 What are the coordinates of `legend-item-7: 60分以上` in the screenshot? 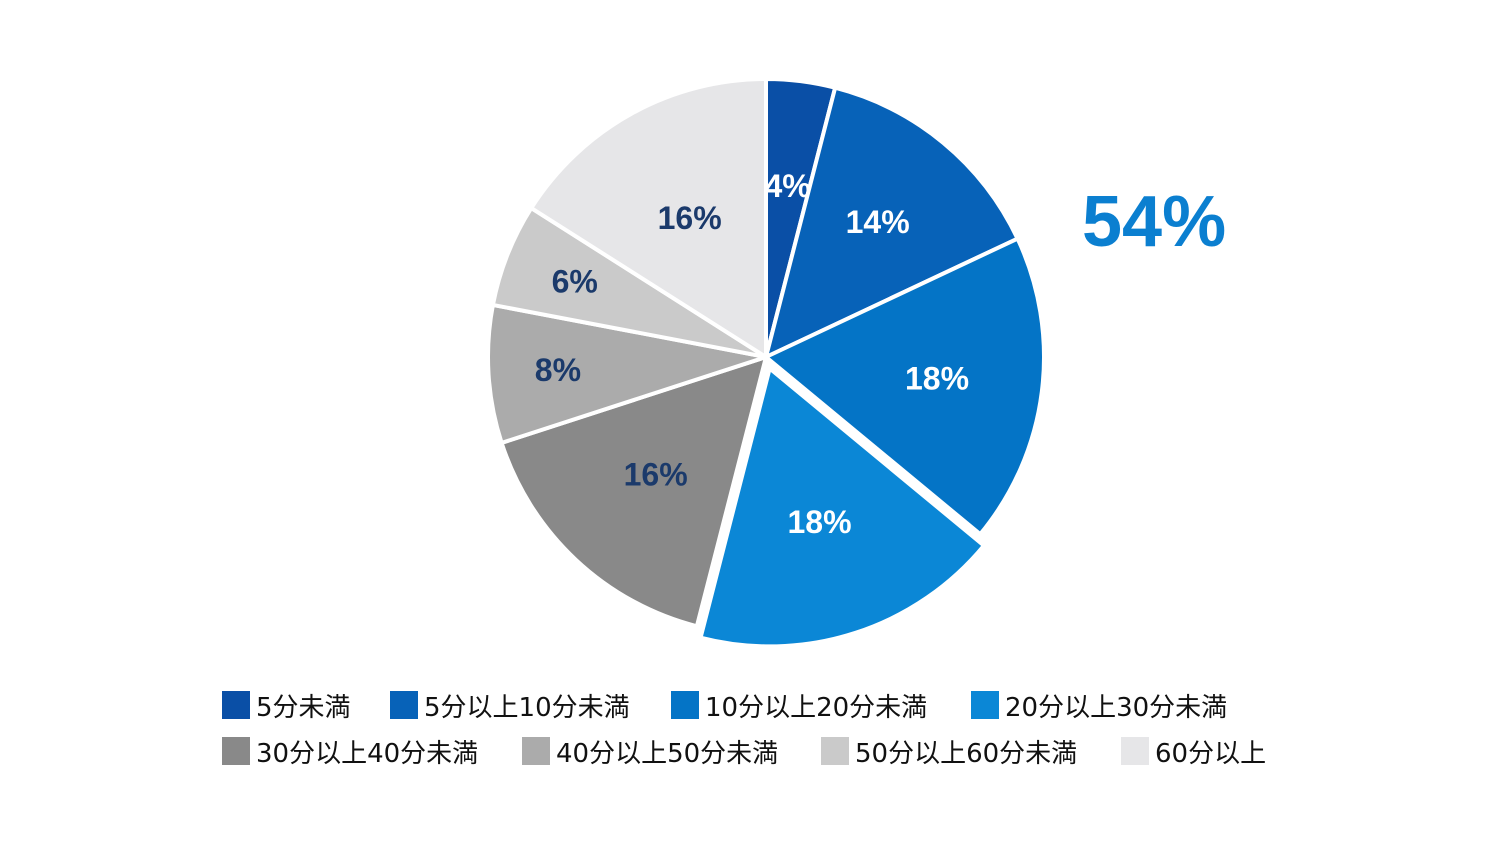 It's located at (1194, 751).